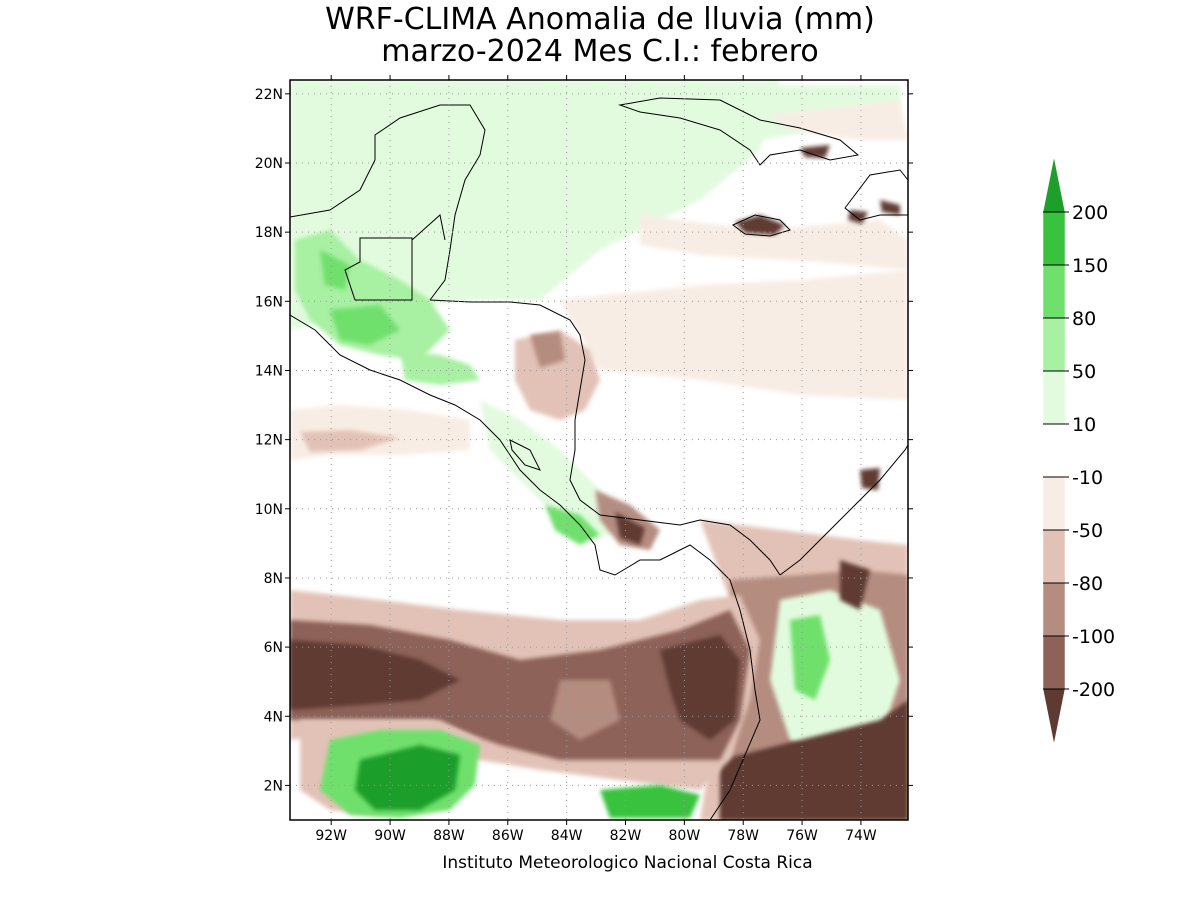  Describe the element at coordinates (626, 836) in the screenshot. I see `lon-tick-label: 82W` at that location.